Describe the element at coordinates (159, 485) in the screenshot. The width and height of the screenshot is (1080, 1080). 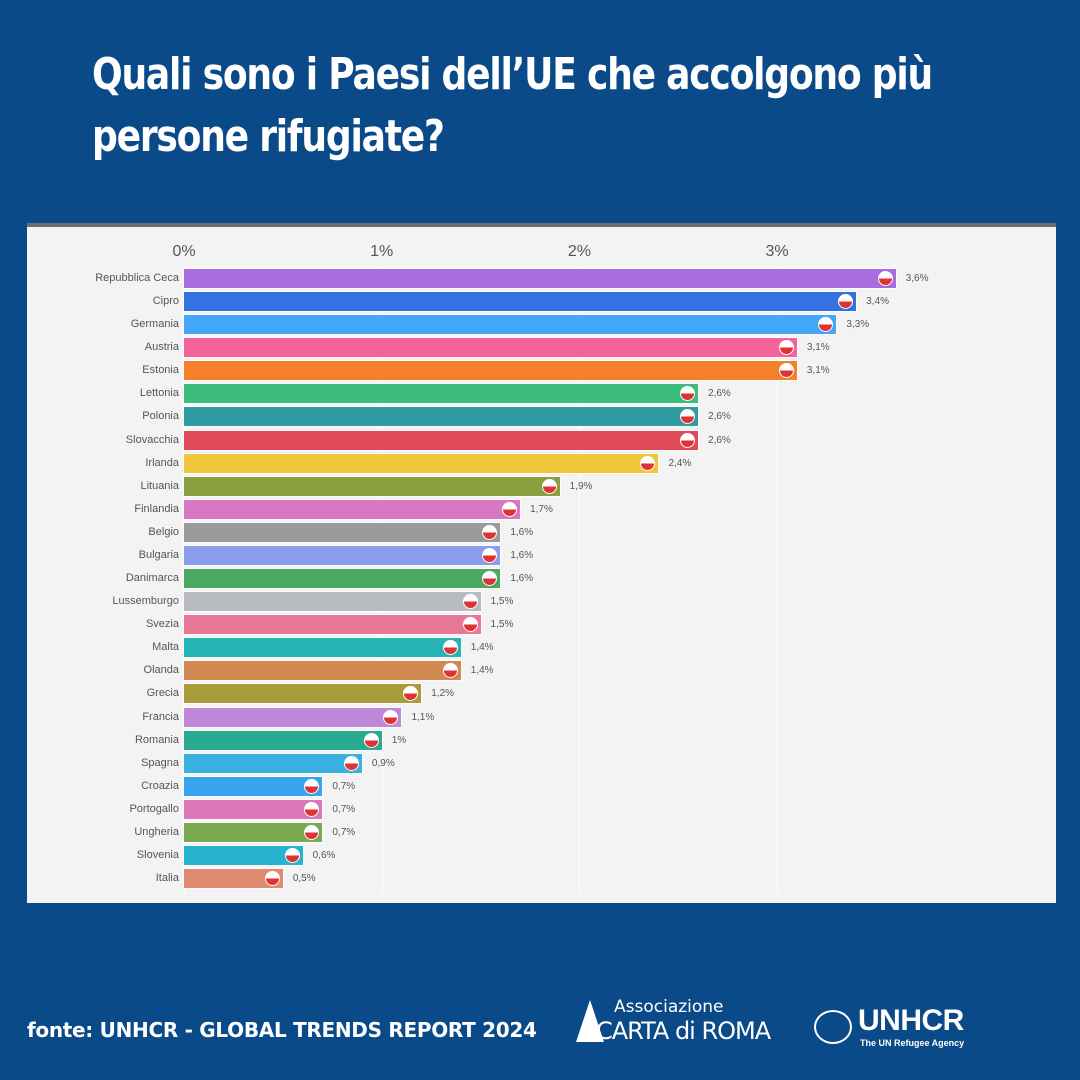
I see `category-label: Lituania` at that location.